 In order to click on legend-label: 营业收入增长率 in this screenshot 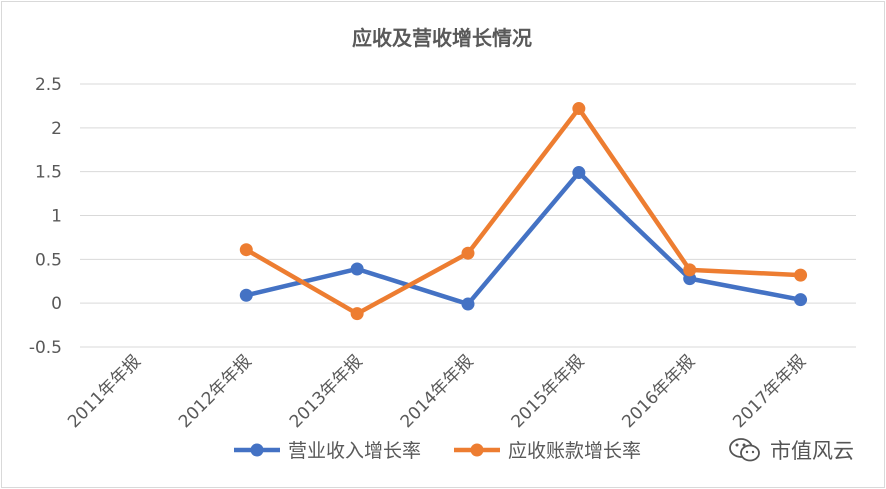, I will do `click(354, 451)`.